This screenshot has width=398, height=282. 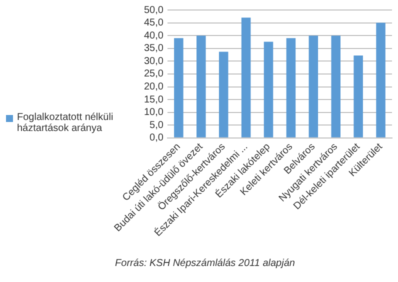 I want to click on y-tick-label: 0,0, so click(x=157, y=138).